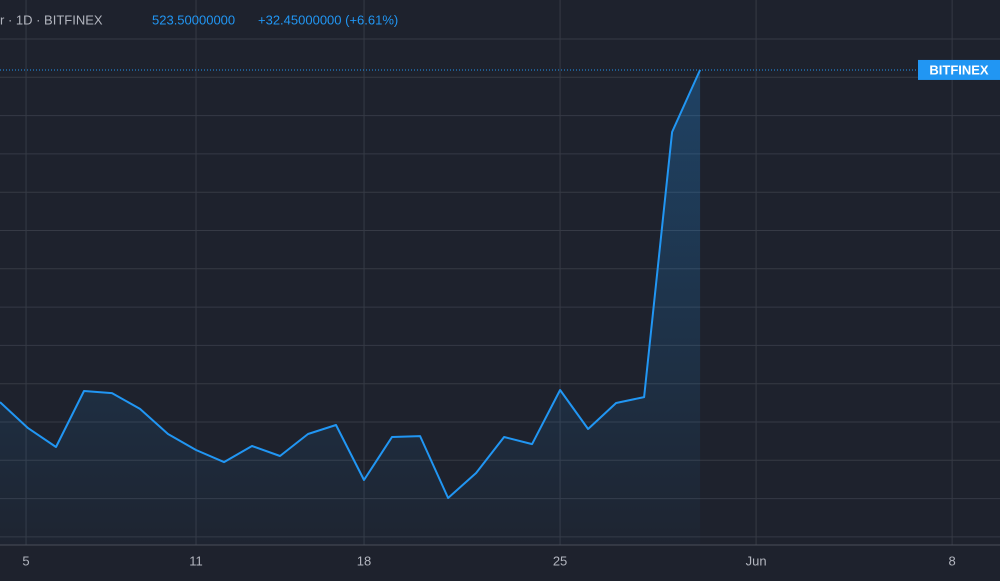 The height and width of the screenshot is (581, 1000). What do you see at coordinates (560, 560) in the screenshot?
I see `x-tick-label: 25` at bounding box center [560, 560].